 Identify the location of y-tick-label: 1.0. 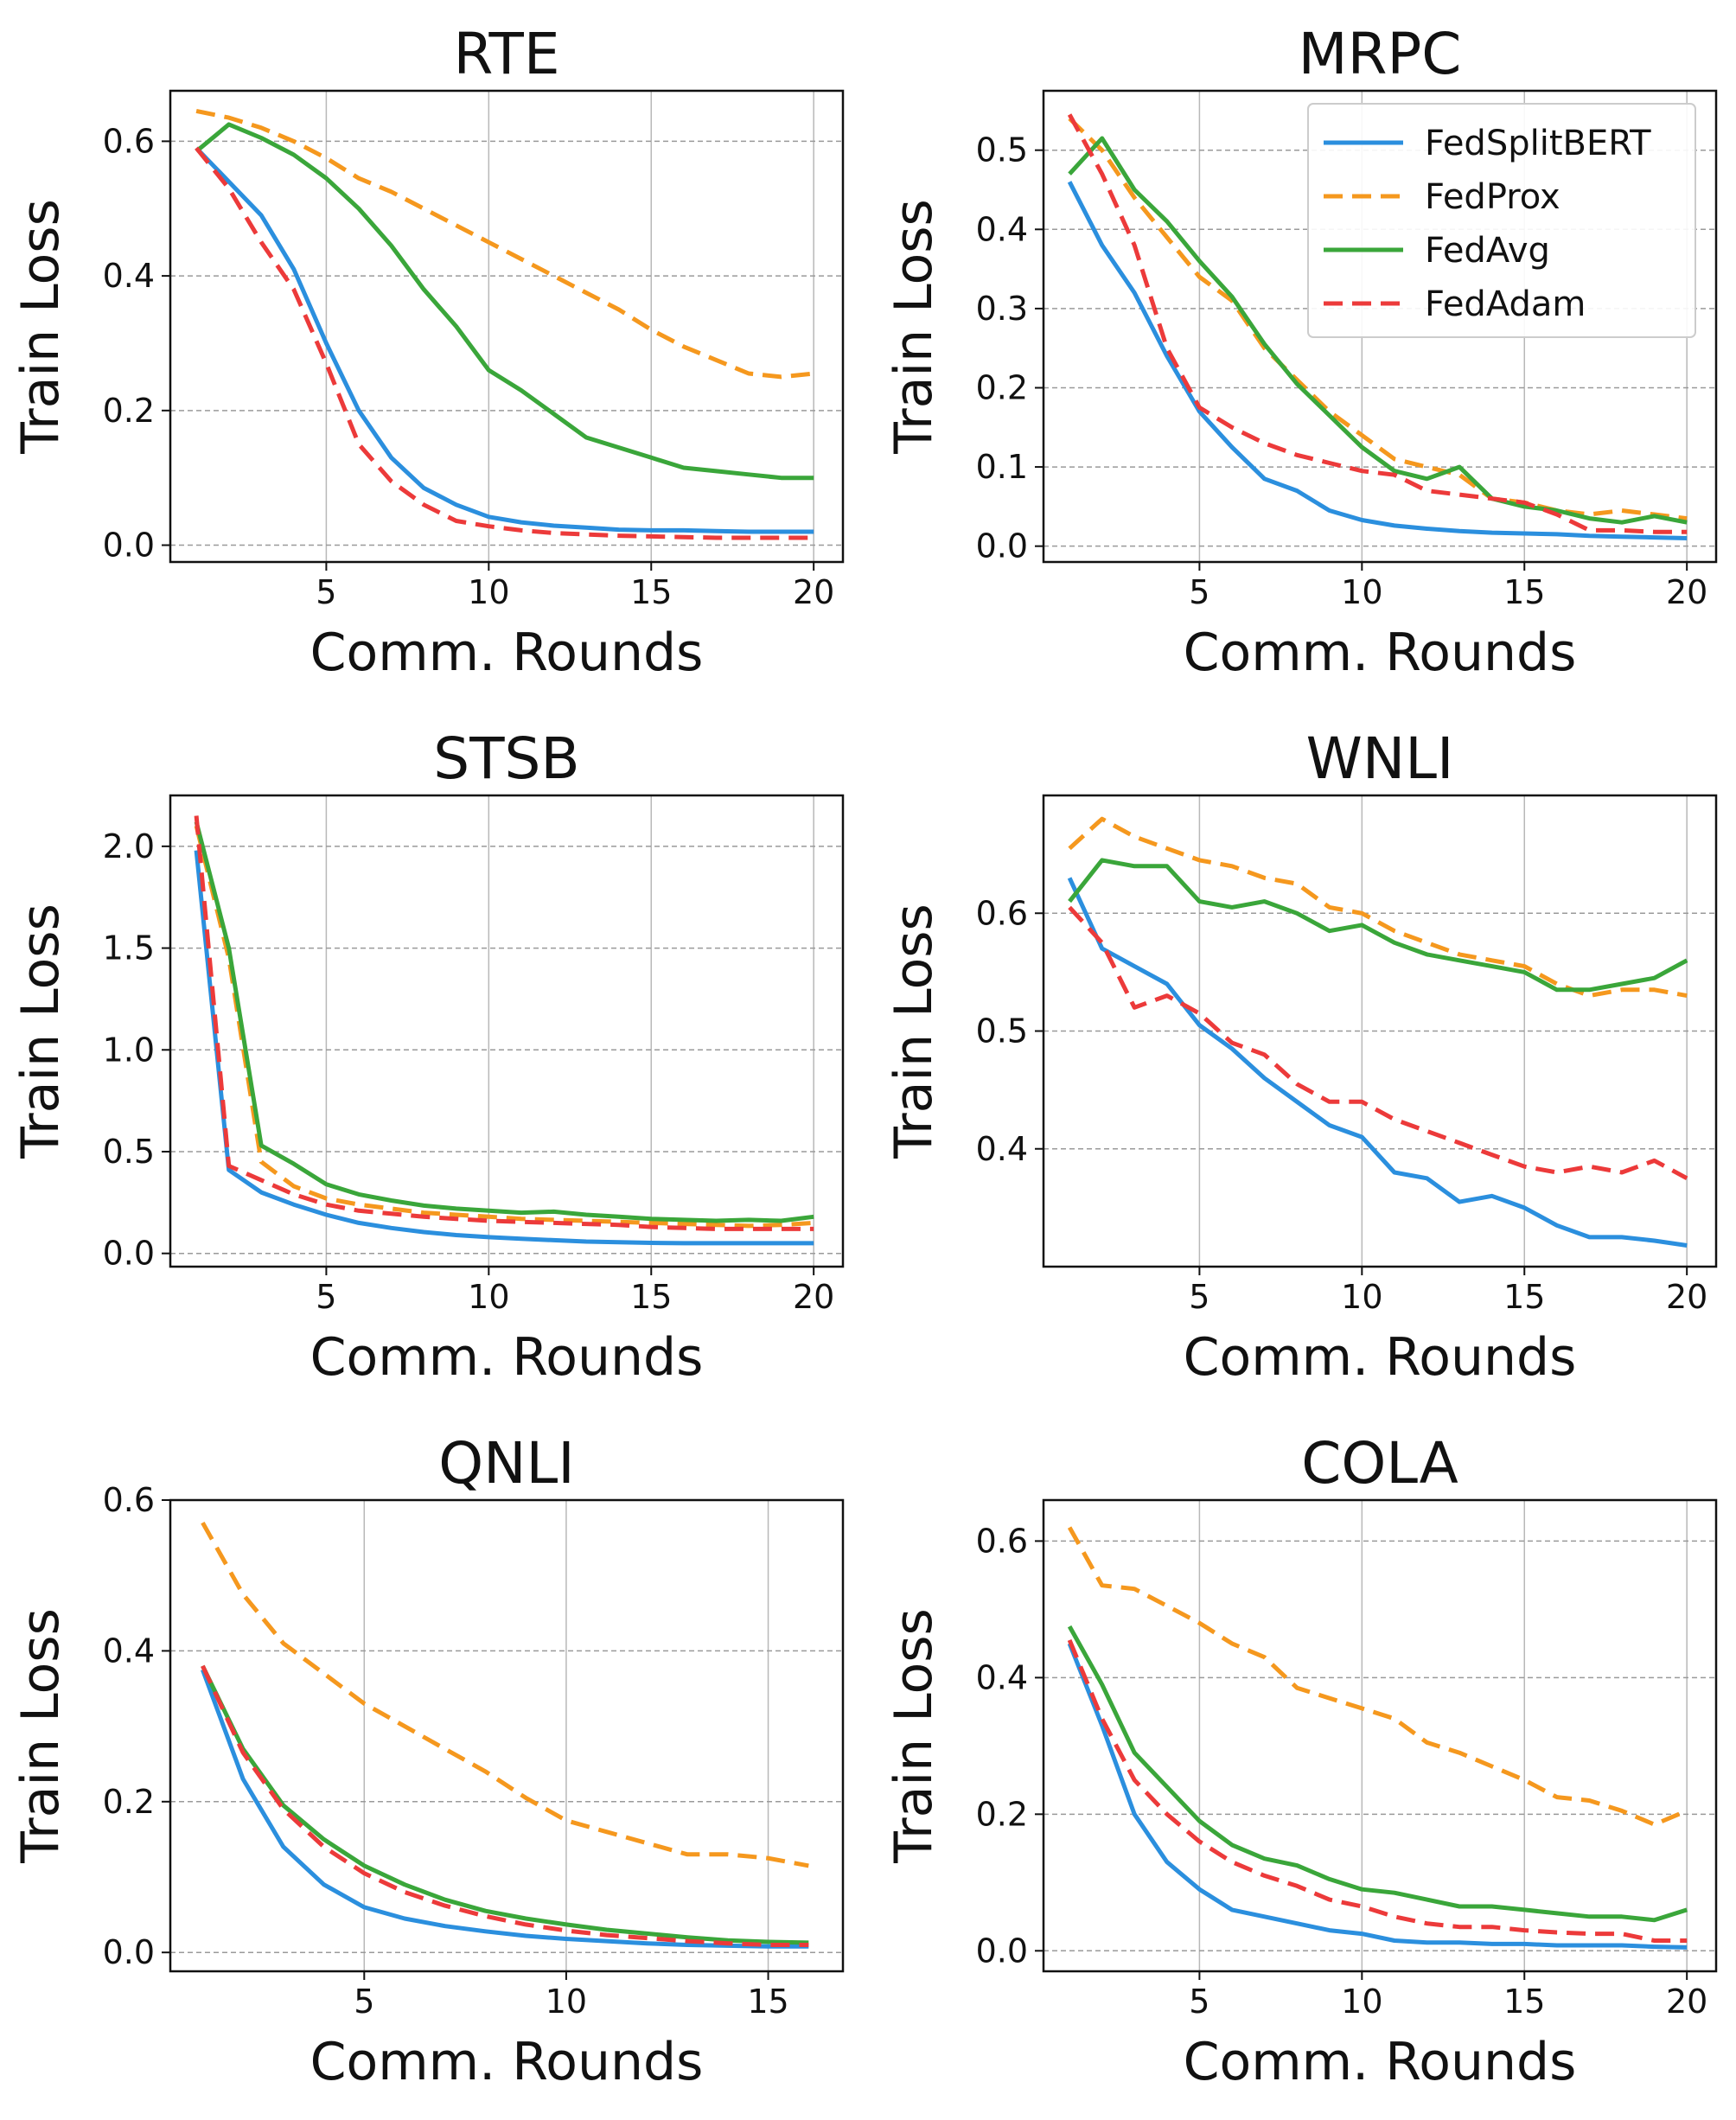
(129, 1050).